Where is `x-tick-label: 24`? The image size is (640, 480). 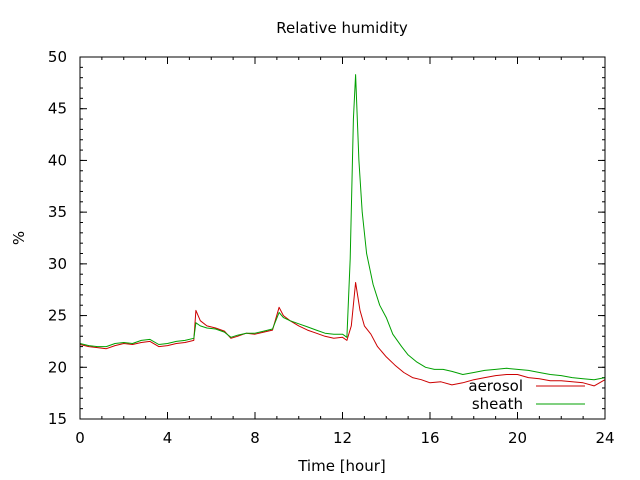
x-tick-label: 24 is located at coordinates (604, 438).